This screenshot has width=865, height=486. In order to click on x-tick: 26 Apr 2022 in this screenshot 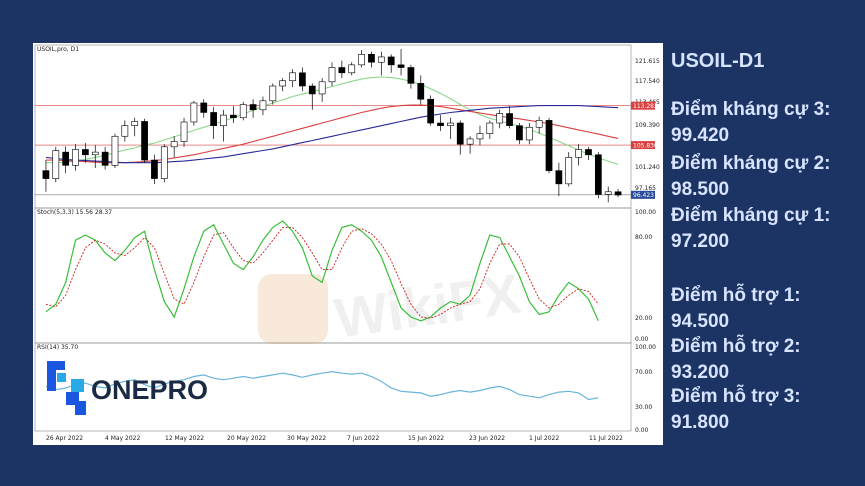, I will do `click(64, 438)`.